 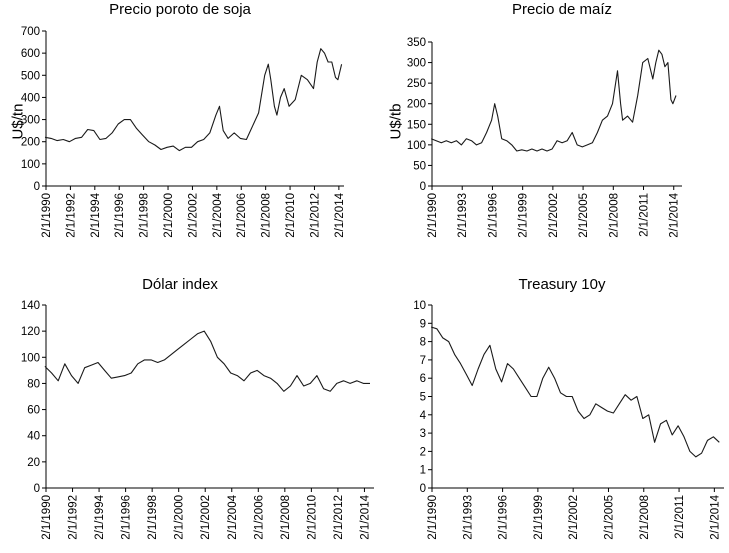 What do you see at coordinates (30, 32) in the screenshot?
I see `y-tick-label: 700` at bounding box center [30, 32].